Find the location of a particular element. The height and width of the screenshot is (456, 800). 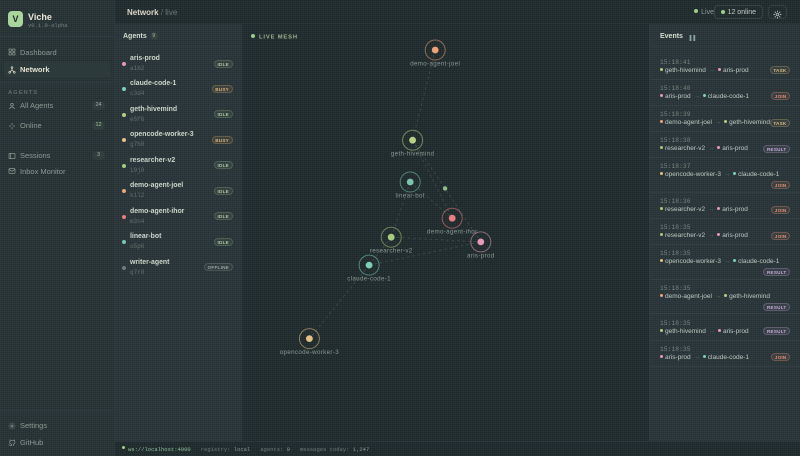

svg-text: aris-prod is located at coordinates (481, 255).